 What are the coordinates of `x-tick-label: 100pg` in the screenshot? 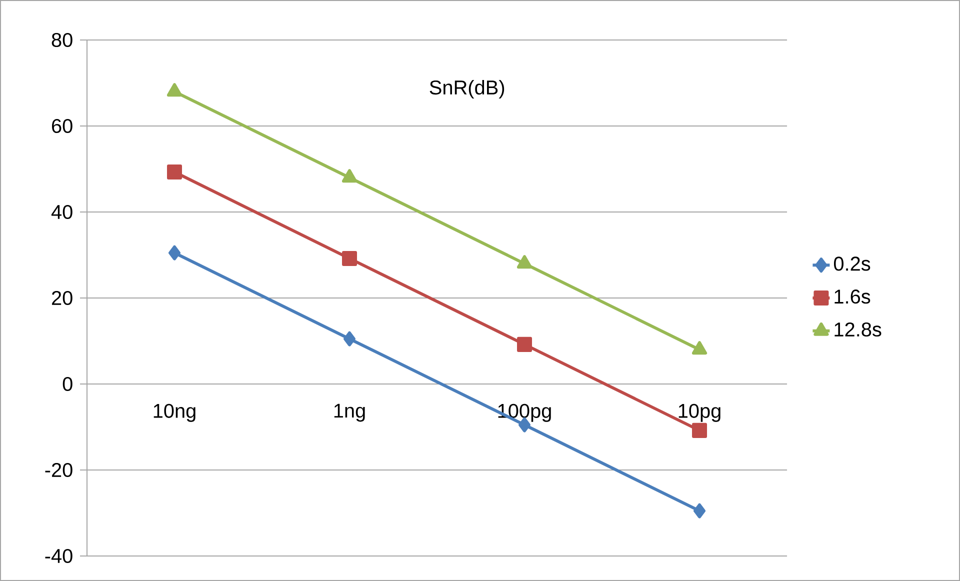 It's located at (524, 413).